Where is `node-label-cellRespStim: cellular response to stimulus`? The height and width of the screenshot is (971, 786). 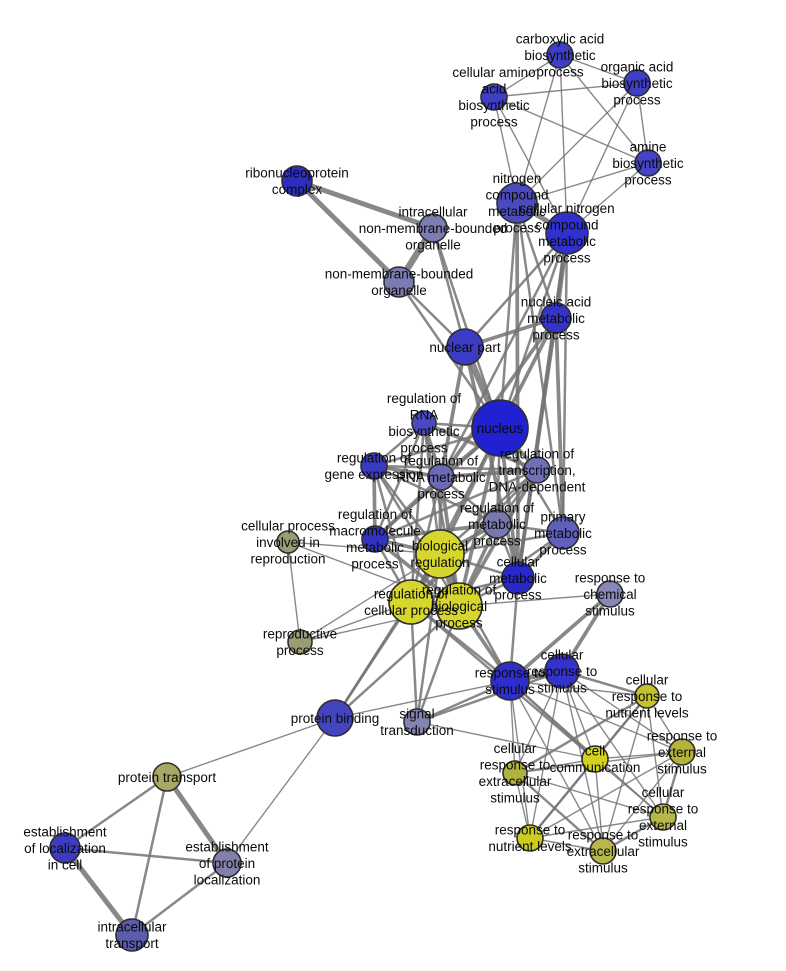
node-label-cellRespStim: cellular response to stimulus is located at coordinates (562, 671).